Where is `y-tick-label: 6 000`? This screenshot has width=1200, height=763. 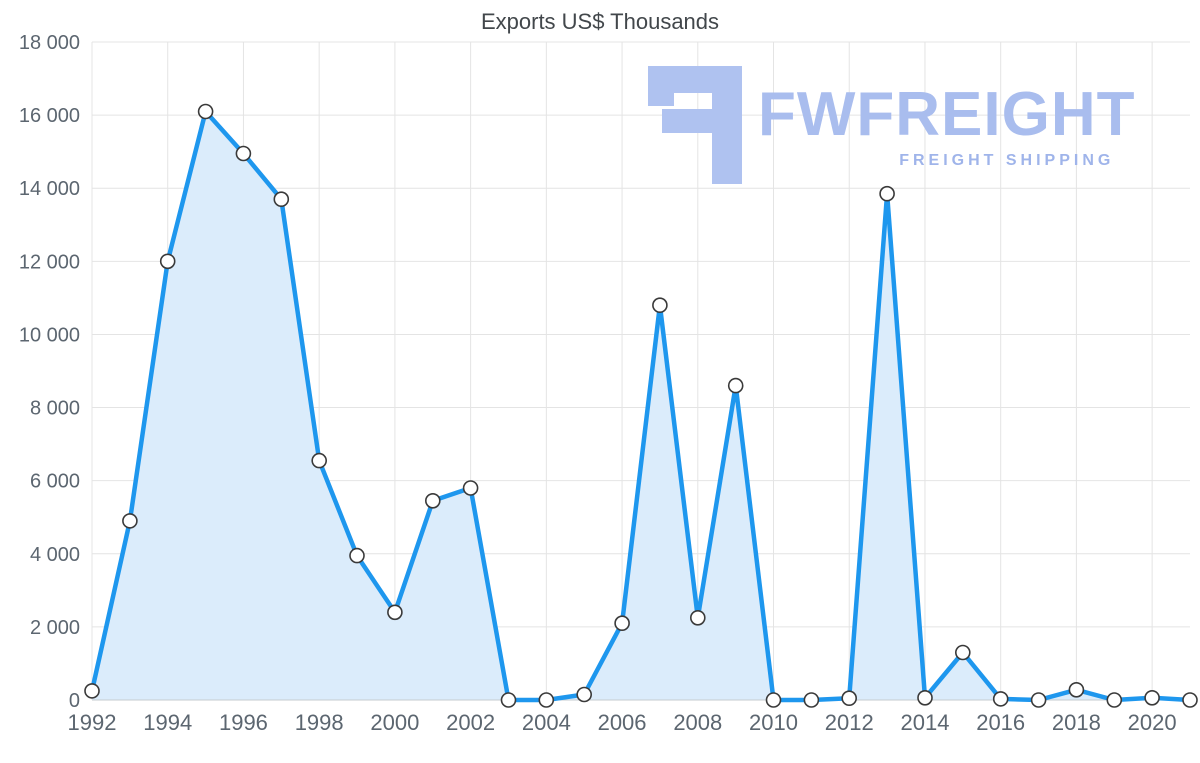
y-tick-label: 6 000 is located at coordinates (55, 482).